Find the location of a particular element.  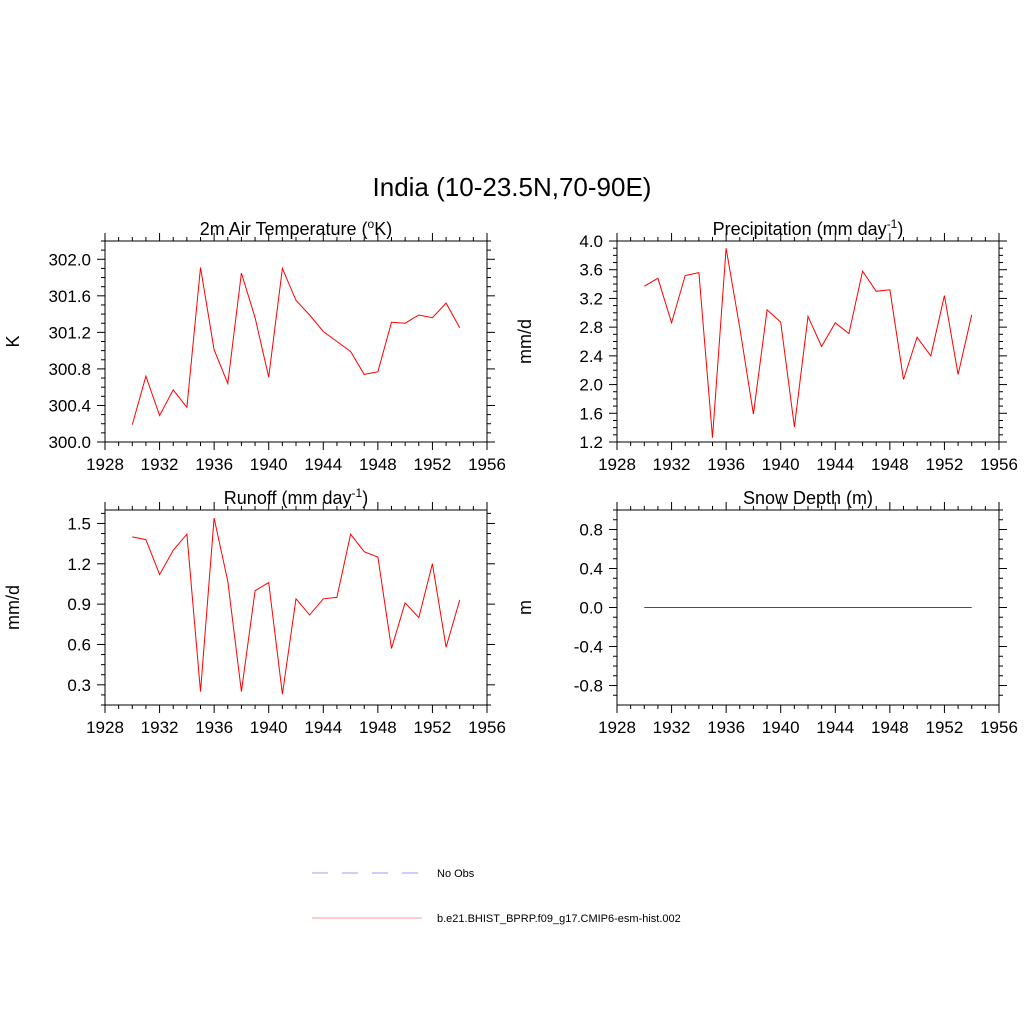

y-tick-label: 300.4 is located at coordinates (69, 405).